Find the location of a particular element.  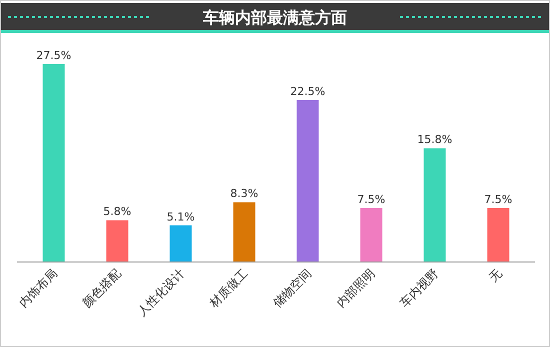

data-label: 5.1% is located at coordinates (180, 217).